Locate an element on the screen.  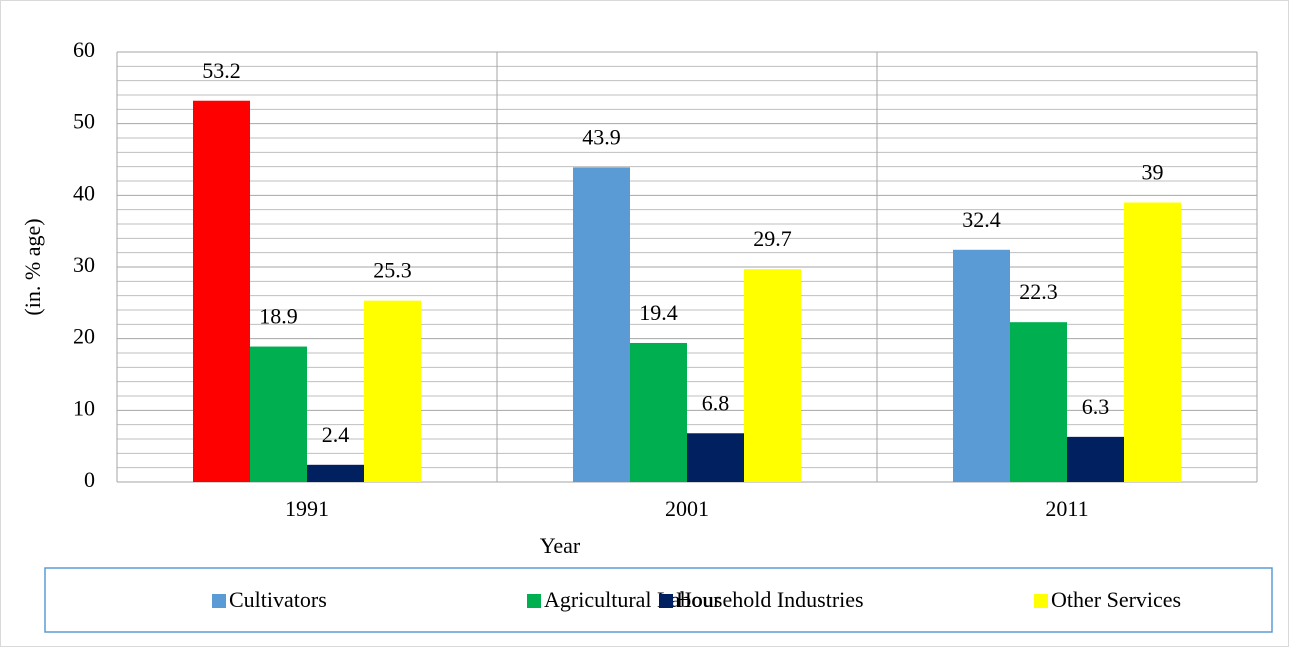
data-label: 39 is located at coordinates (1153, 172).